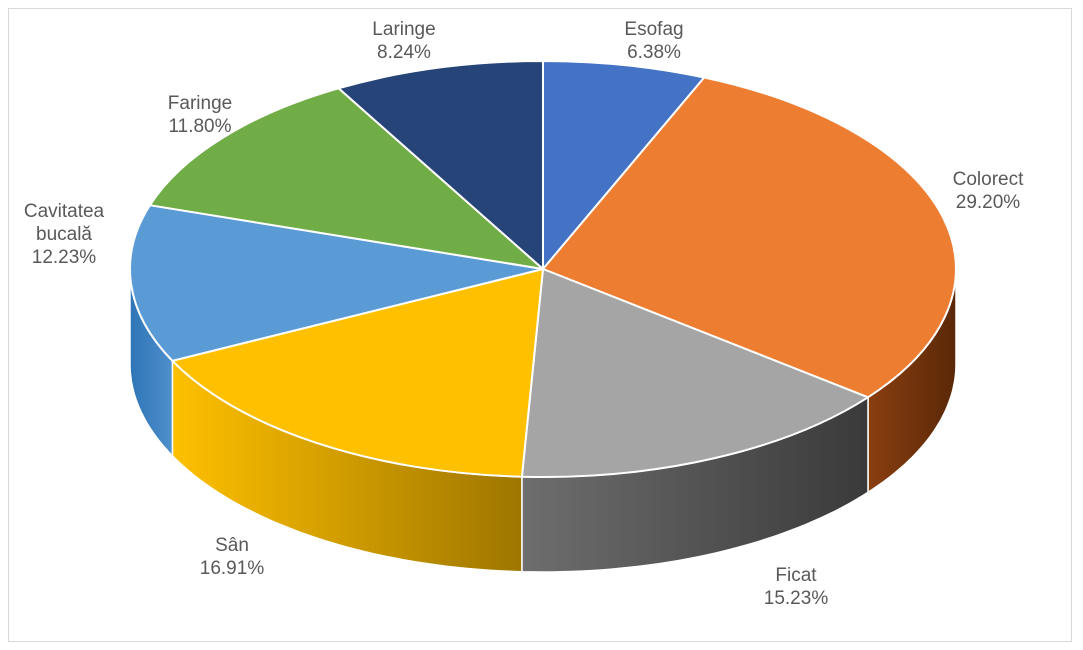 The height and width of the screenshot is (650, 1083). Describe the element at coordinates (440, 165) in the screenshot. I see `pie-slice-laringe` at that location.